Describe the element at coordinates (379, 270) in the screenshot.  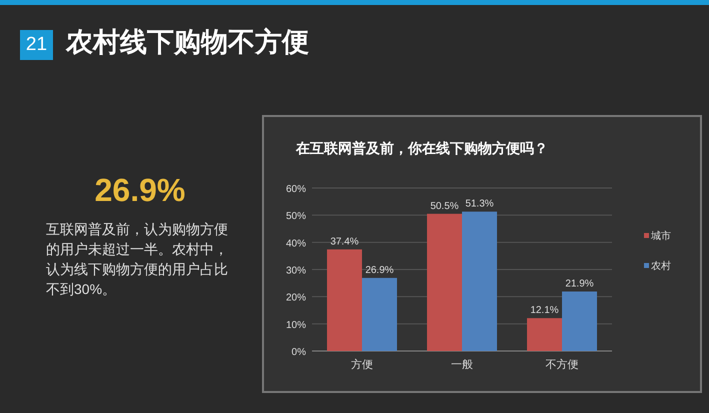
I see `data-label: 26.9%` at that location.